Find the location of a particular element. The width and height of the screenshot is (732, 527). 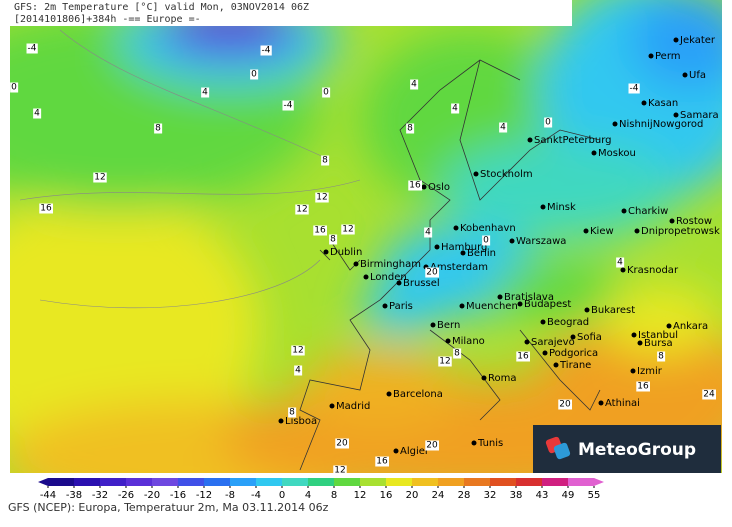

colorbar-tick-label: -26 is located at coordinates (126, 495).